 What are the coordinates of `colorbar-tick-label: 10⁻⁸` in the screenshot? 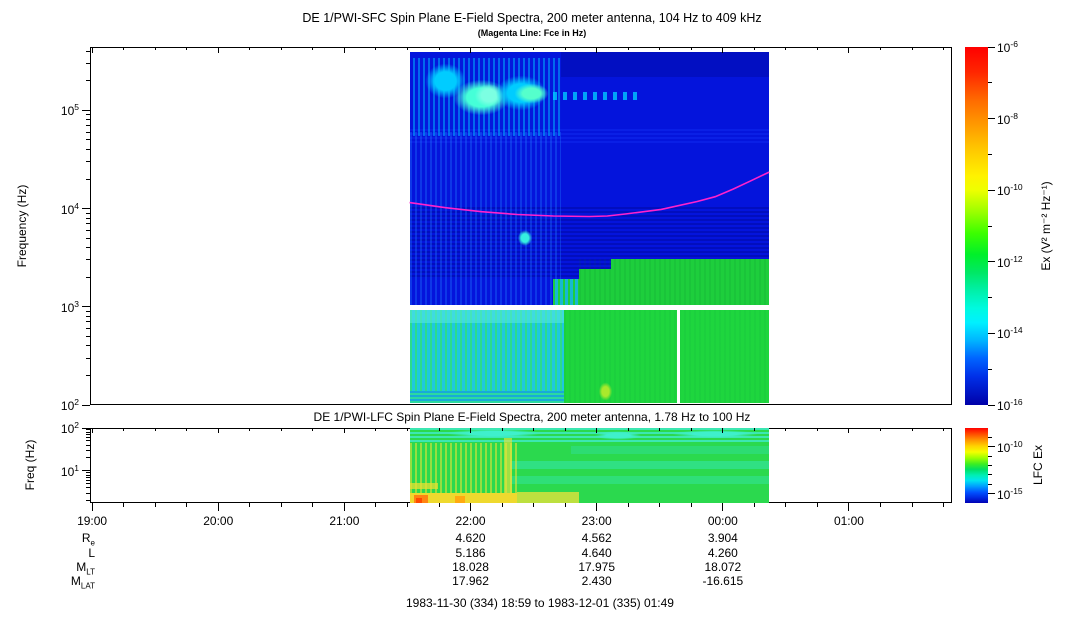 It's located at (1007, 118).